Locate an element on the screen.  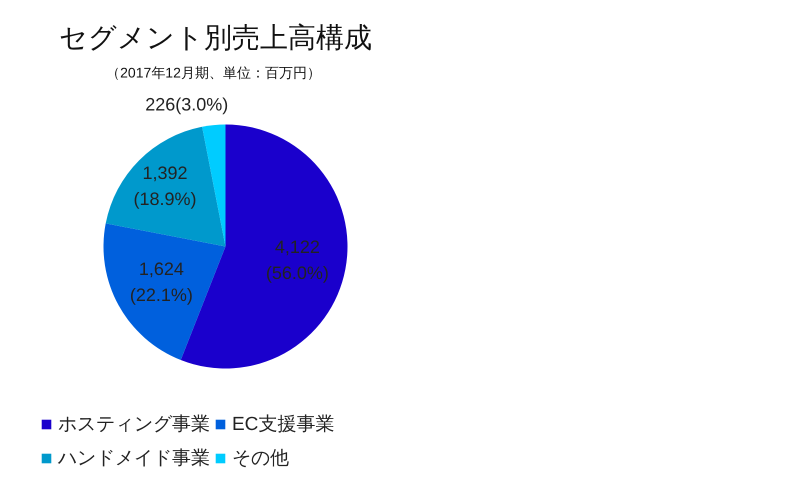
legend-label: EC支援事業 is located at coordinates (283, 425).